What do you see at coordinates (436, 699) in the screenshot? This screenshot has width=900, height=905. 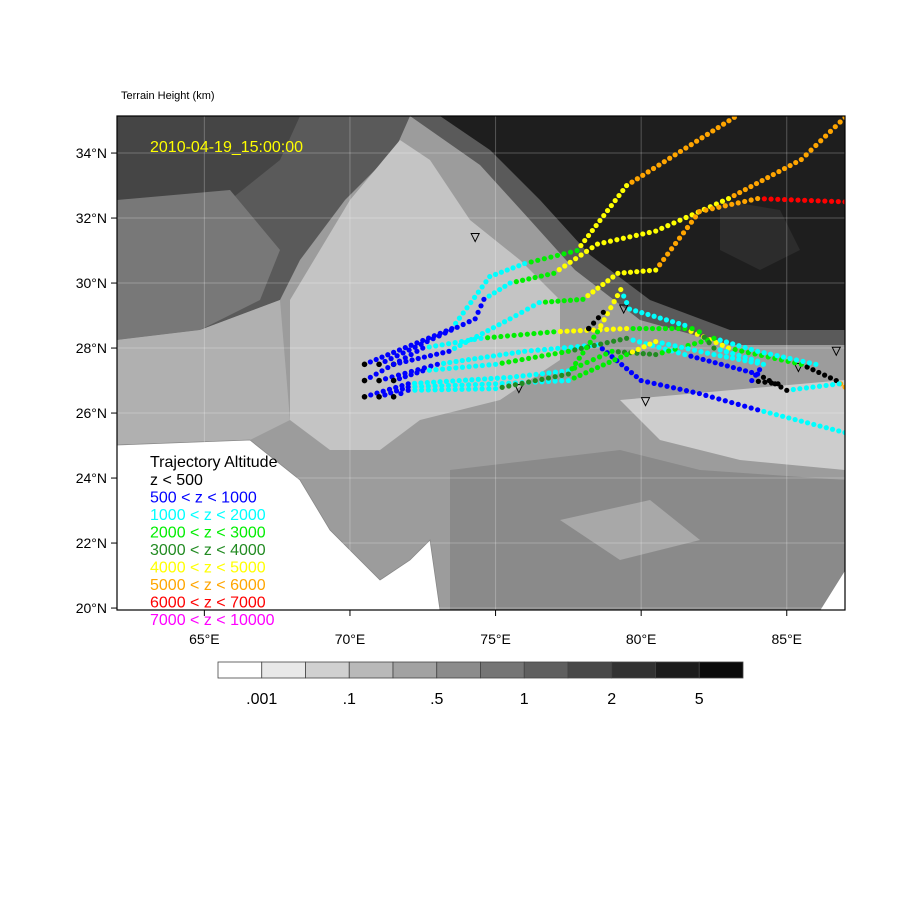 I see `colorbar-label: .5` at bounding box center [436, 699].